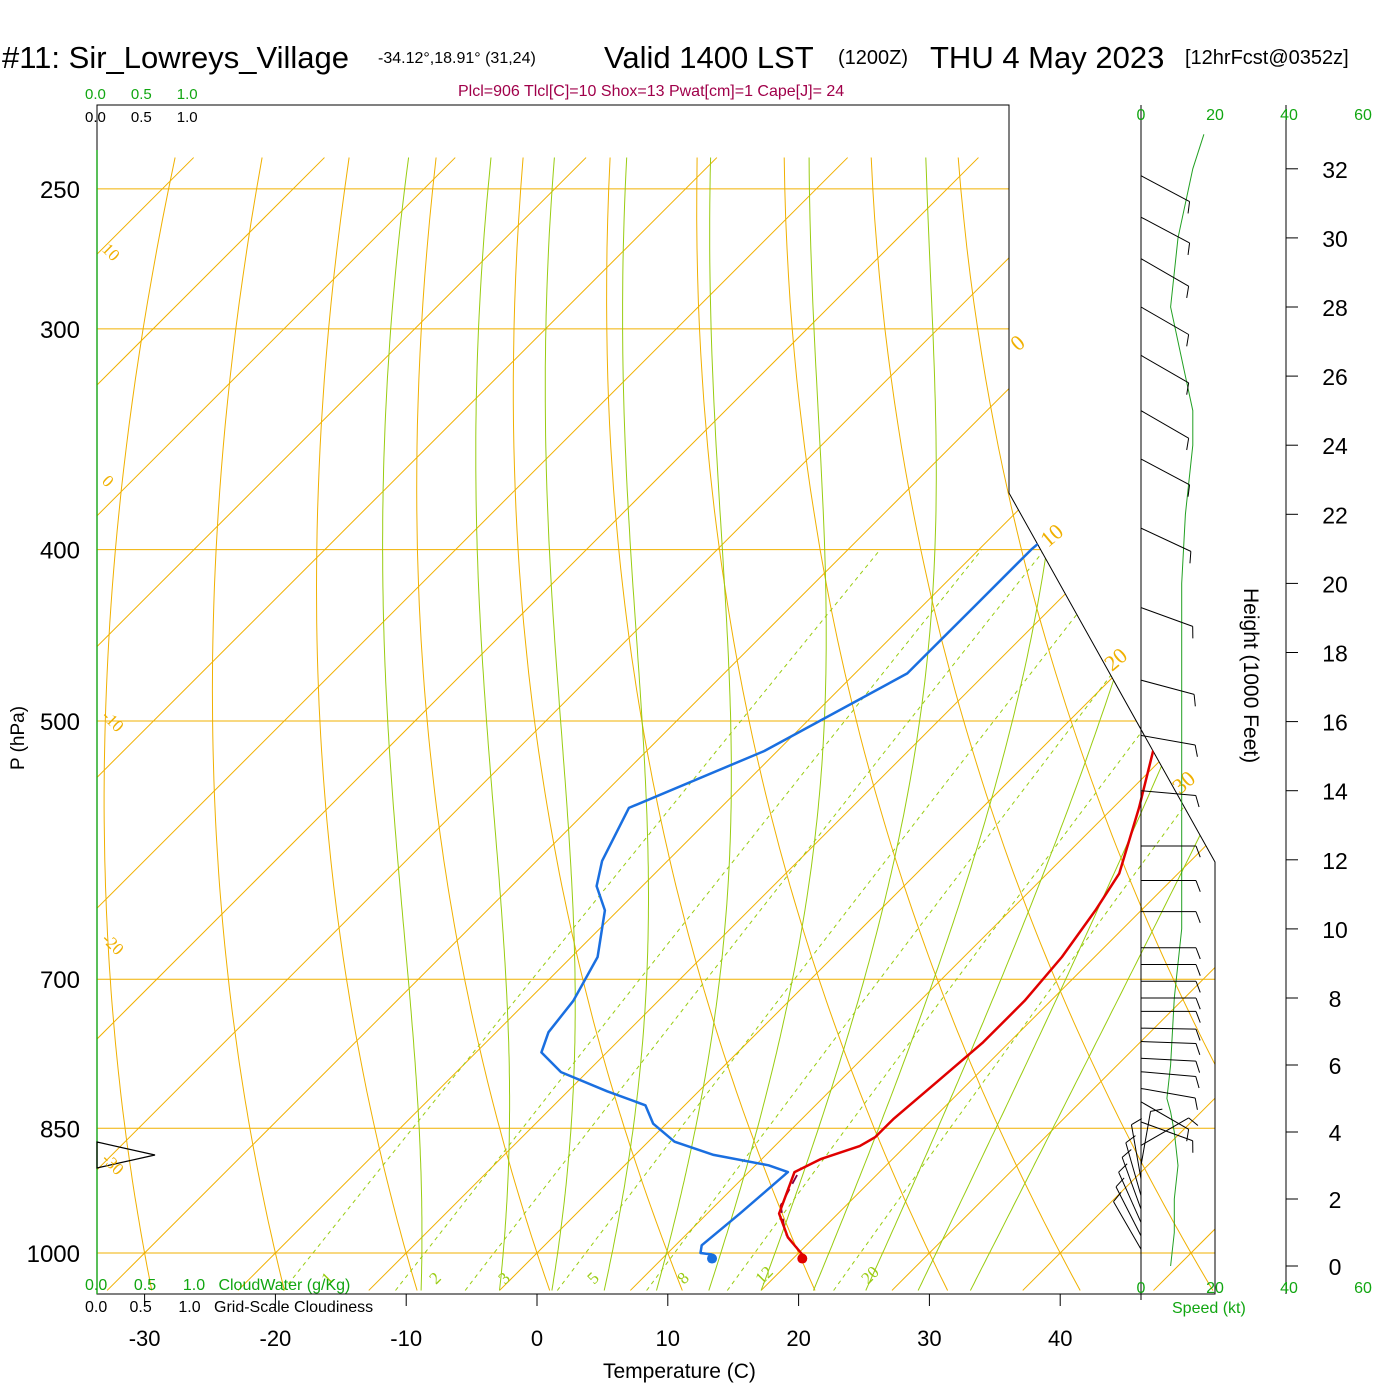  Describe the element at coordinates (60, 190) in the screenshot. I see `y-tick-label: 250` at that location.